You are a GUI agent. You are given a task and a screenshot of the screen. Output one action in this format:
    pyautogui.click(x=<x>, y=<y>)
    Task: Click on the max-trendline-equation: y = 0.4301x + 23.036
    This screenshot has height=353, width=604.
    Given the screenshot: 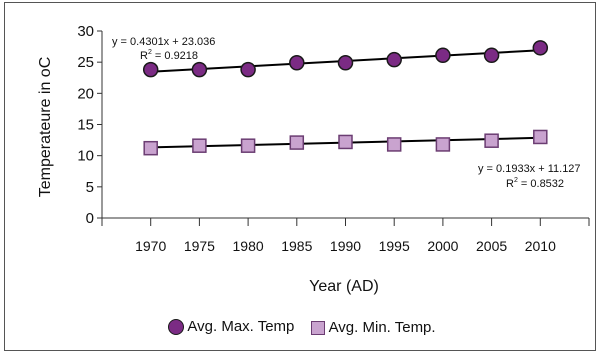 What is the action you would take?
    pyautogui.click(x=163, y=42)
    